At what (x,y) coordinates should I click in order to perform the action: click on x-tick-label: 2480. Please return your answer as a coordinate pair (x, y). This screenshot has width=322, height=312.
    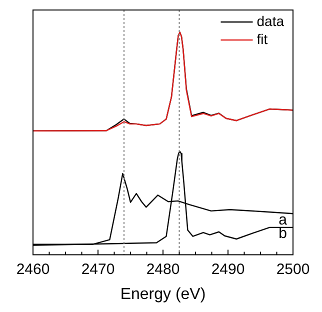
    Looking at the image, I should click on (163, 269).